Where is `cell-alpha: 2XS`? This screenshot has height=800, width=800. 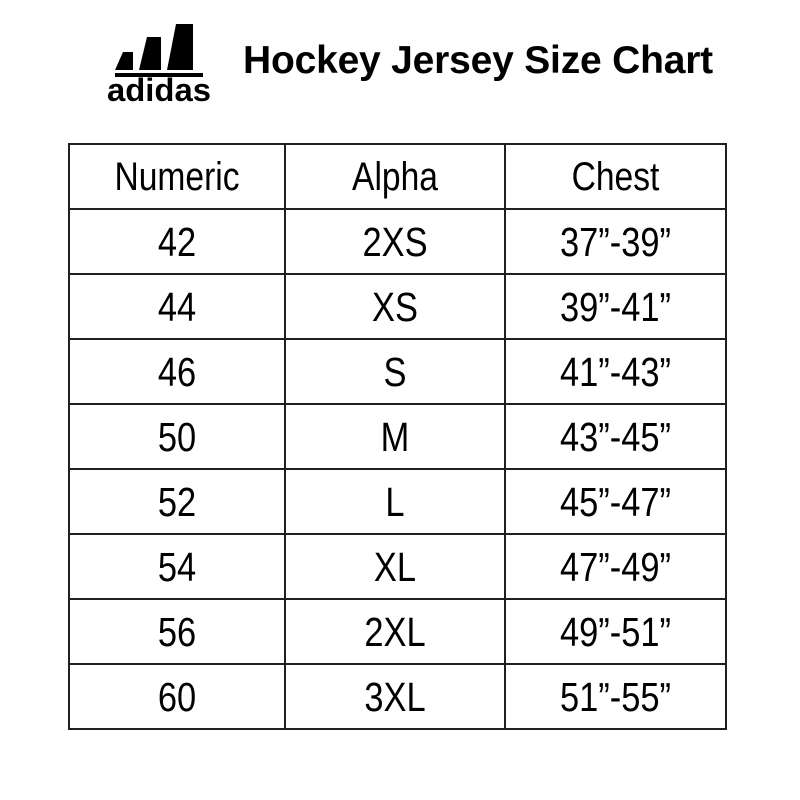
cell-alpha: 2XS is located at coordinates (395, 241).